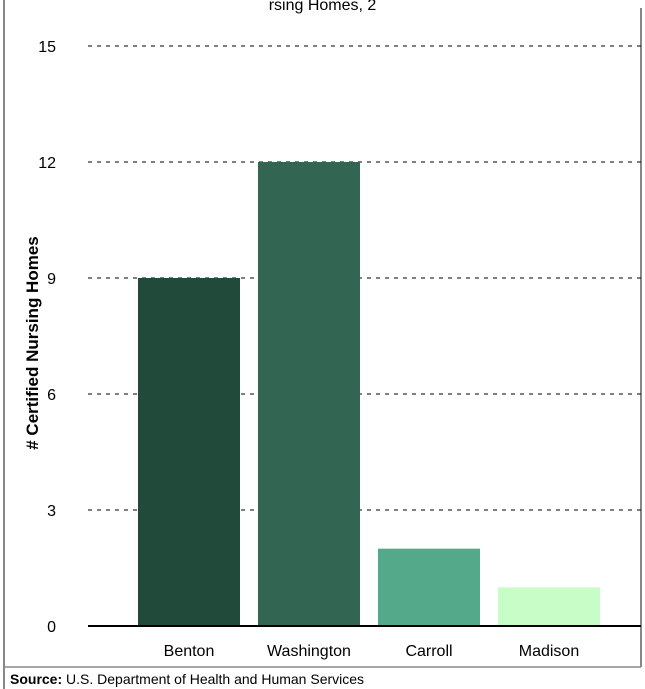 The image size is (645, 689). What do you see at coordinates (429, 587) in the screenshot?
I see `bar-carroll` at bounding box center [429, 587].